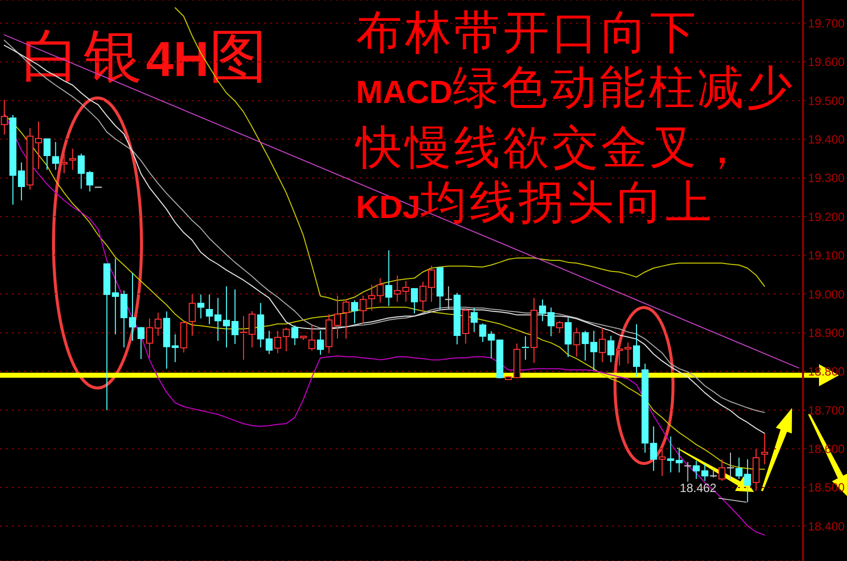  Describe the element at coordinates (827, 178) in the screenshot. I see `y-tick-label: 19.300` at that location.